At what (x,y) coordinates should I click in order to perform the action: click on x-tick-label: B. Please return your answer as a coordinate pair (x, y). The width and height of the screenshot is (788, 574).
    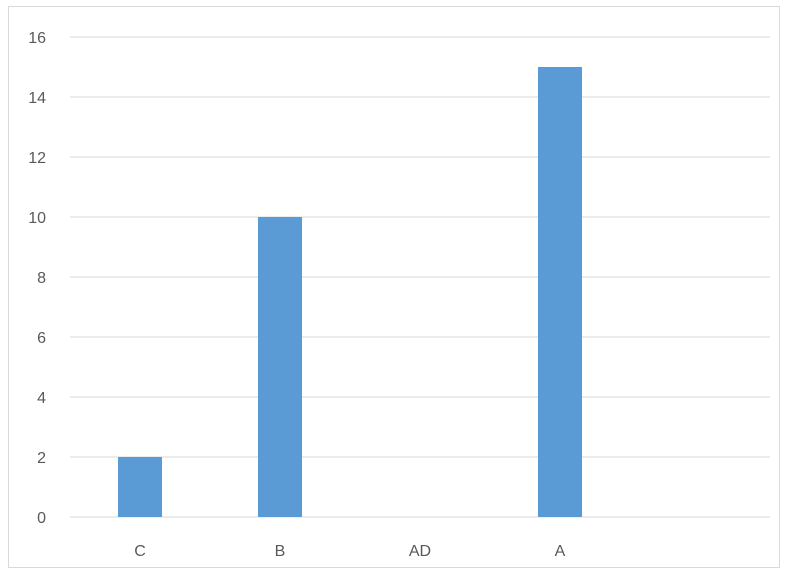
    Looking at the image, I should click on (280, 551).